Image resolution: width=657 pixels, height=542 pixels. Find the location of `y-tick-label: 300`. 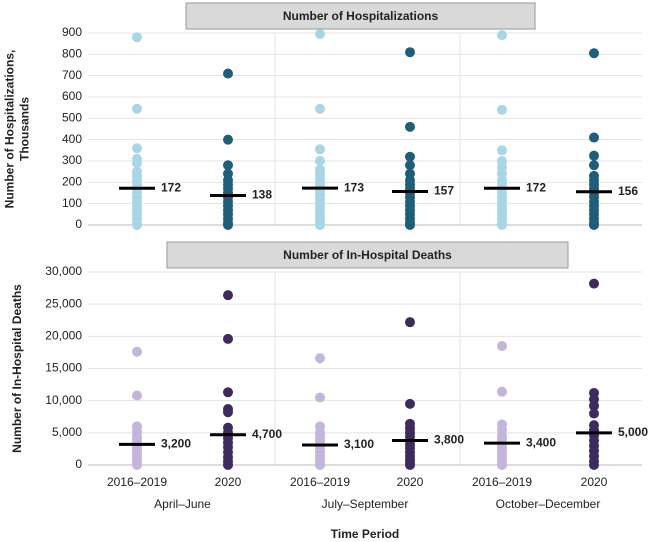

y-tick-label: 300 is located at coordinates (72, 160).